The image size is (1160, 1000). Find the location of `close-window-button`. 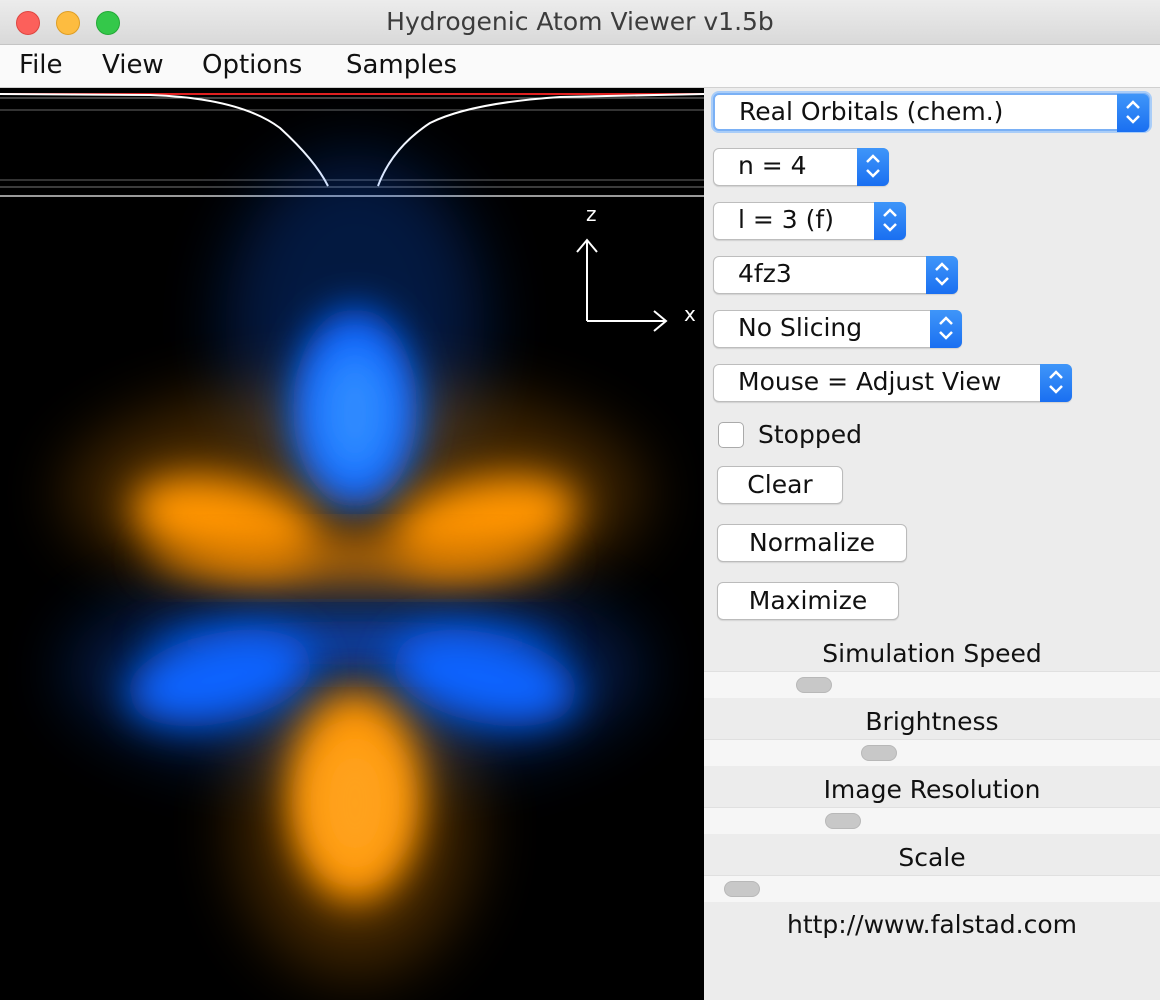

close-window-button is located at coordinates (28, 23).